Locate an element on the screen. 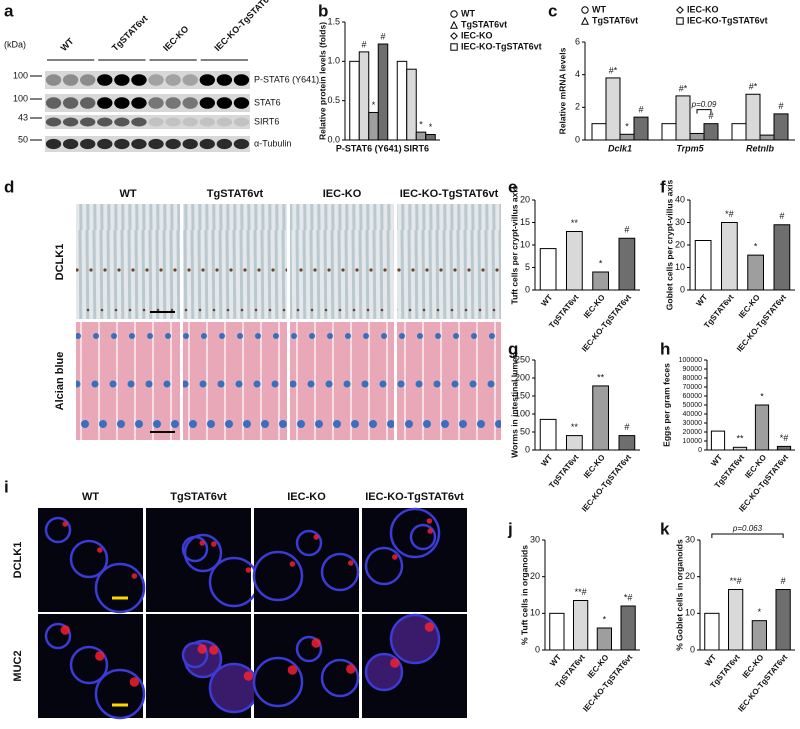  bracket is located at coordinates (704, 111).